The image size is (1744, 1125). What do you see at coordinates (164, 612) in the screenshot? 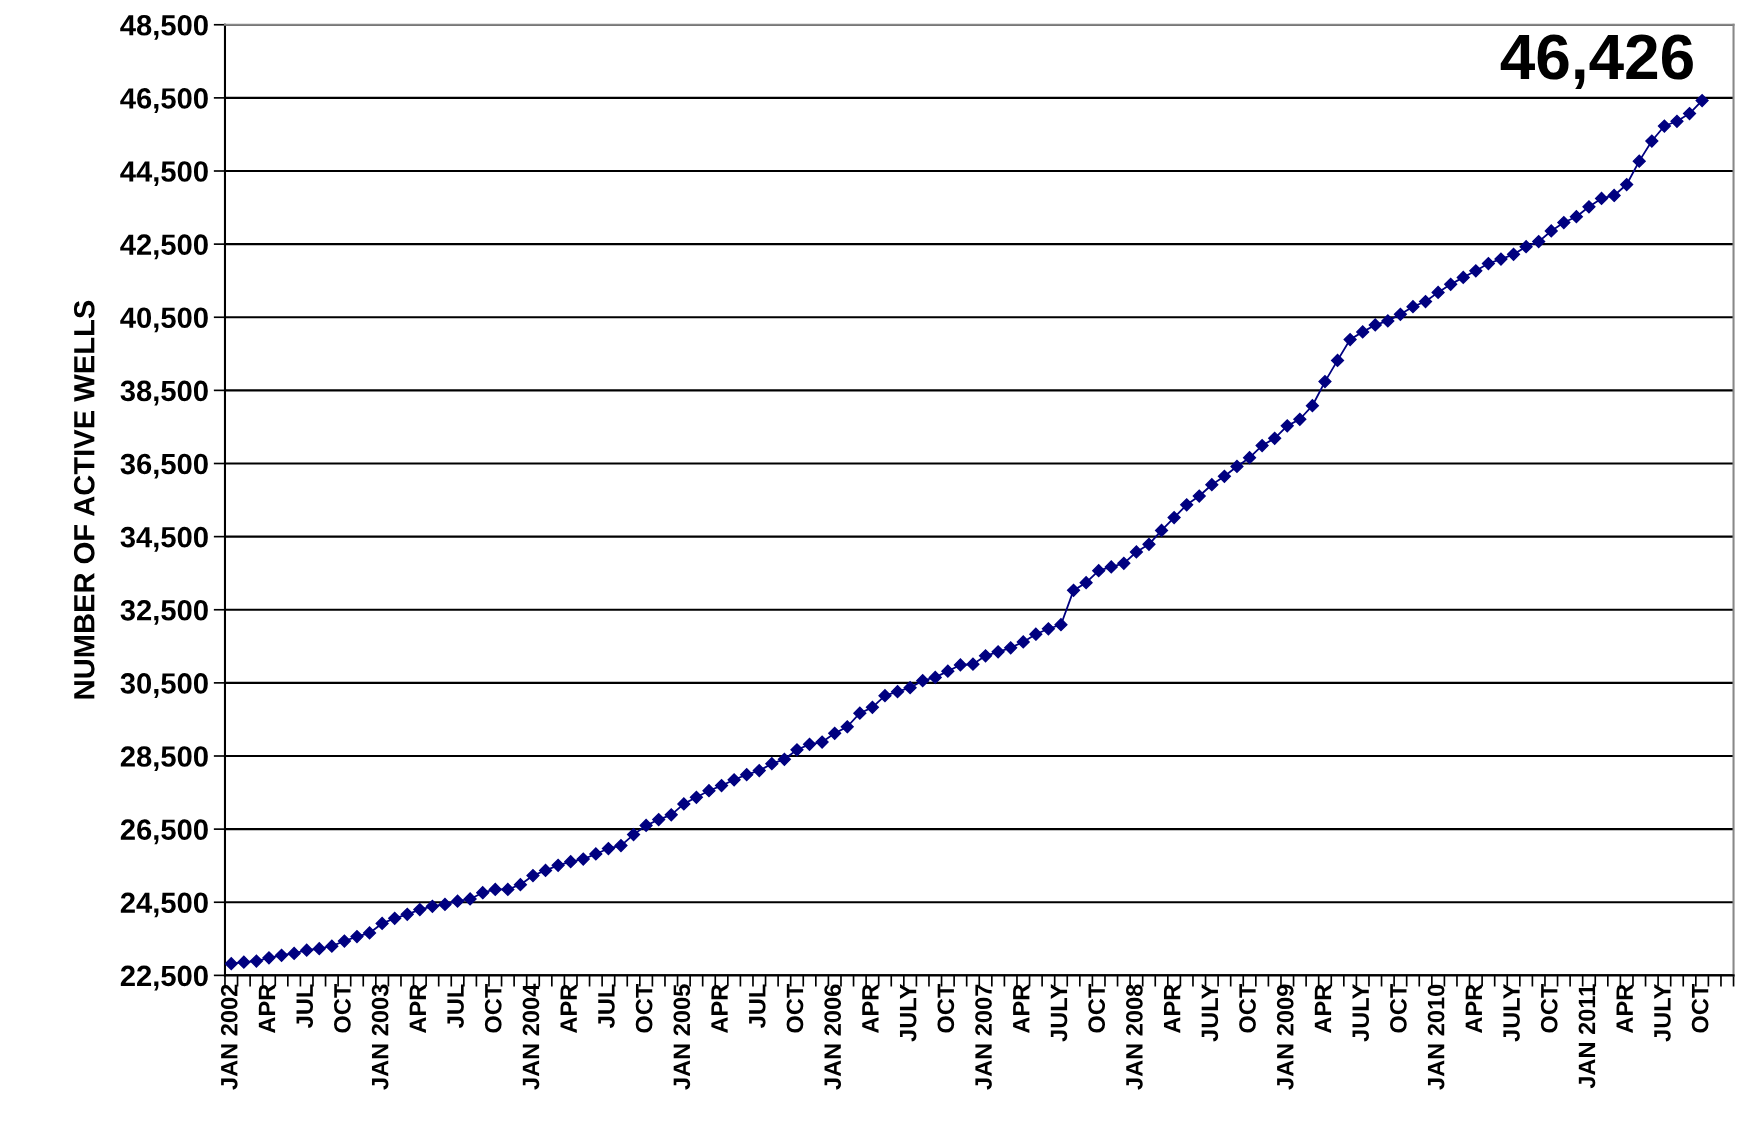
I see `y-tick-label: 32,500` at bounding box center [164, 612].